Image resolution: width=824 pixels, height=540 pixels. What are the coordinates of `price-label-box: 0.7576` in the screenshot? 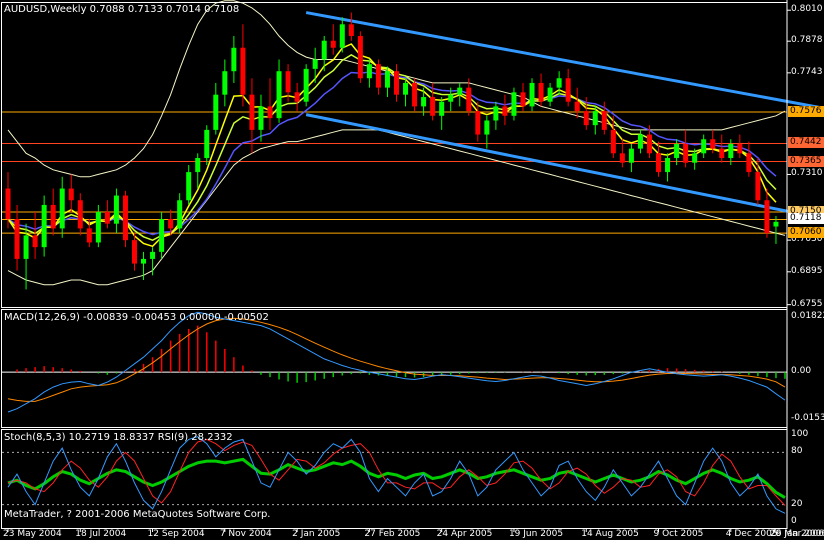 It's located at (806, 112).